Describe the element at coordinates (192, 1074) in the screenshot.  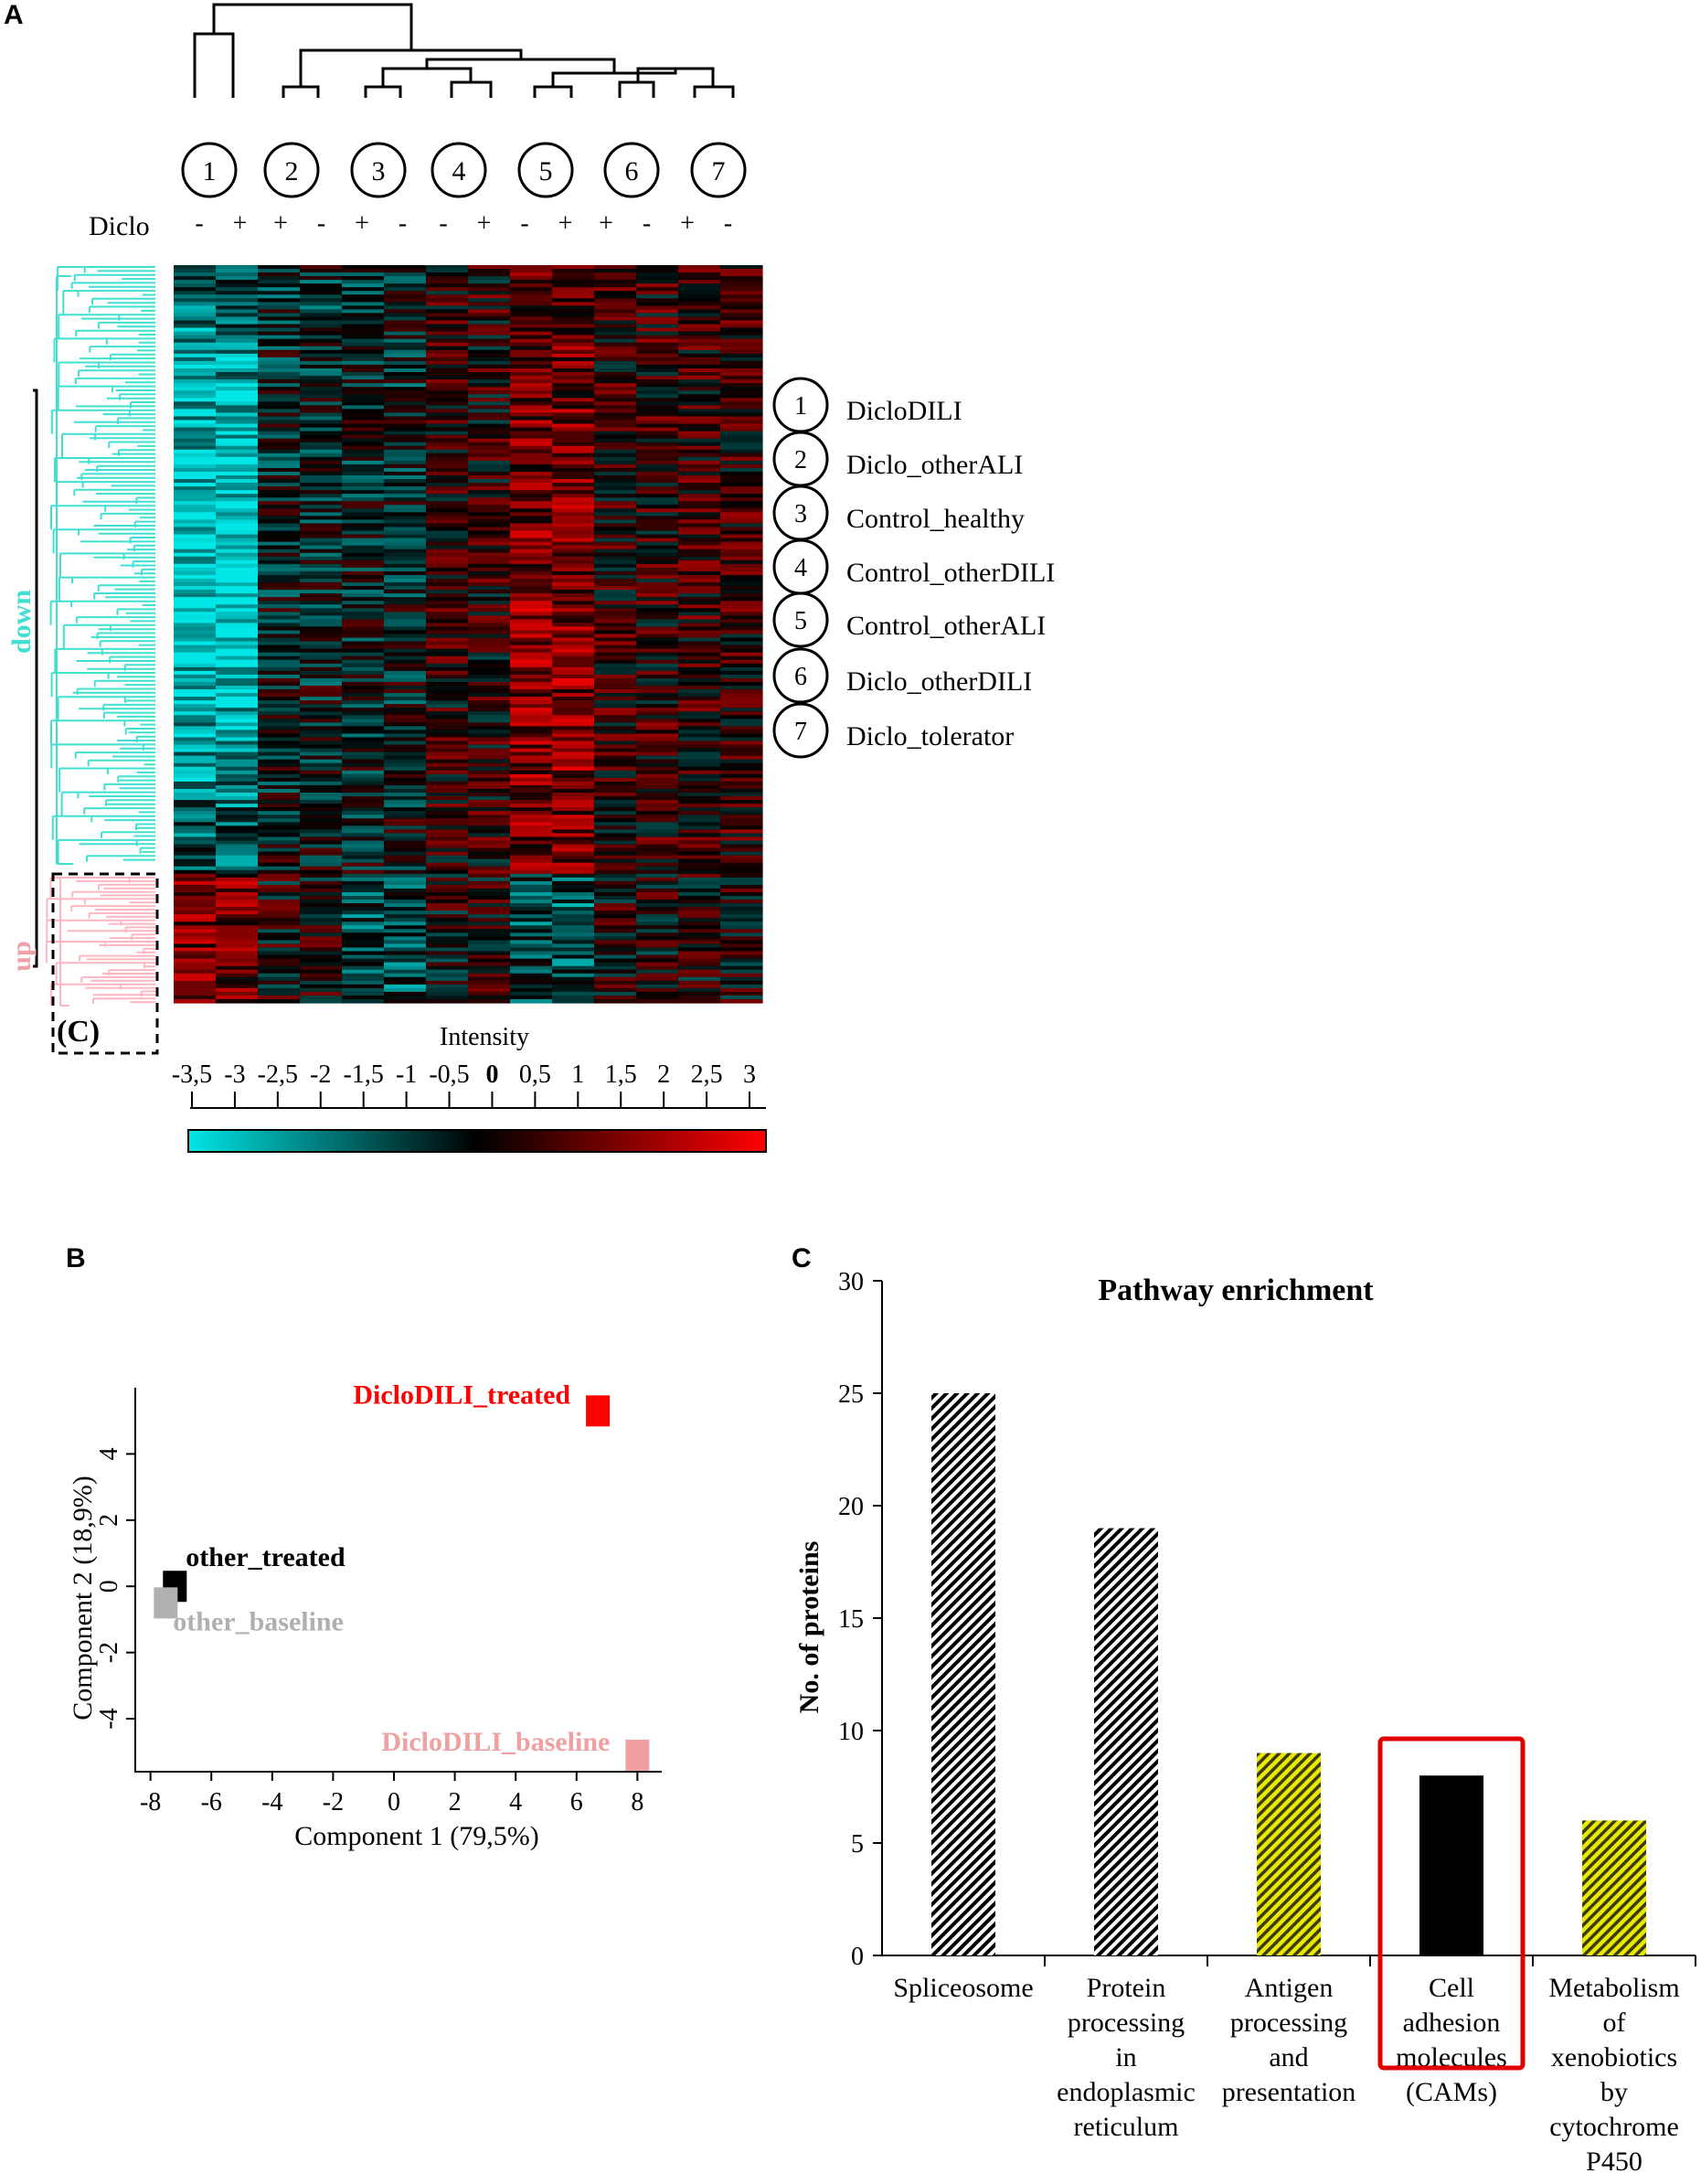
I see `scale-tick-label: -3,5` at that location.